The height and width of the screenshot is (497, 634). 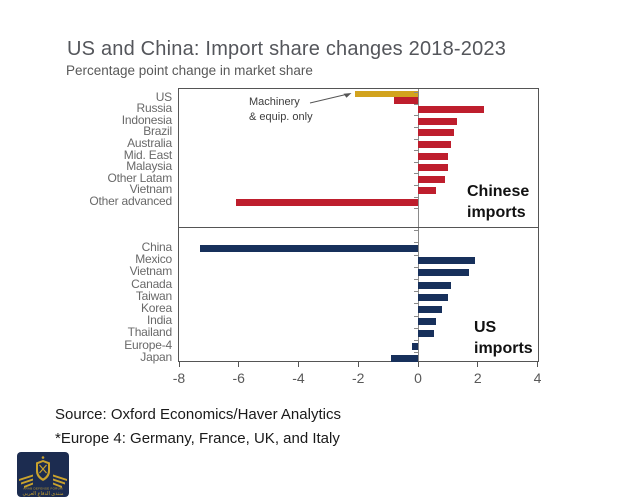 What do you see at coordinates (189, 70) in the screenshot?
I see `chart-subtitle: Percentage point change in market share` at bounding box center [189, 70].